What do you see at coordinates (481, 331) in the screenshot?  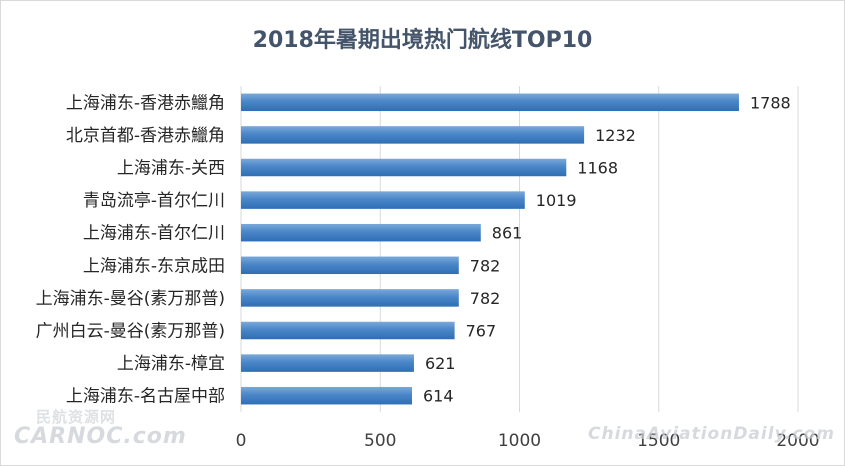 I see `data-label: 767` at bounding box center [481, 331].